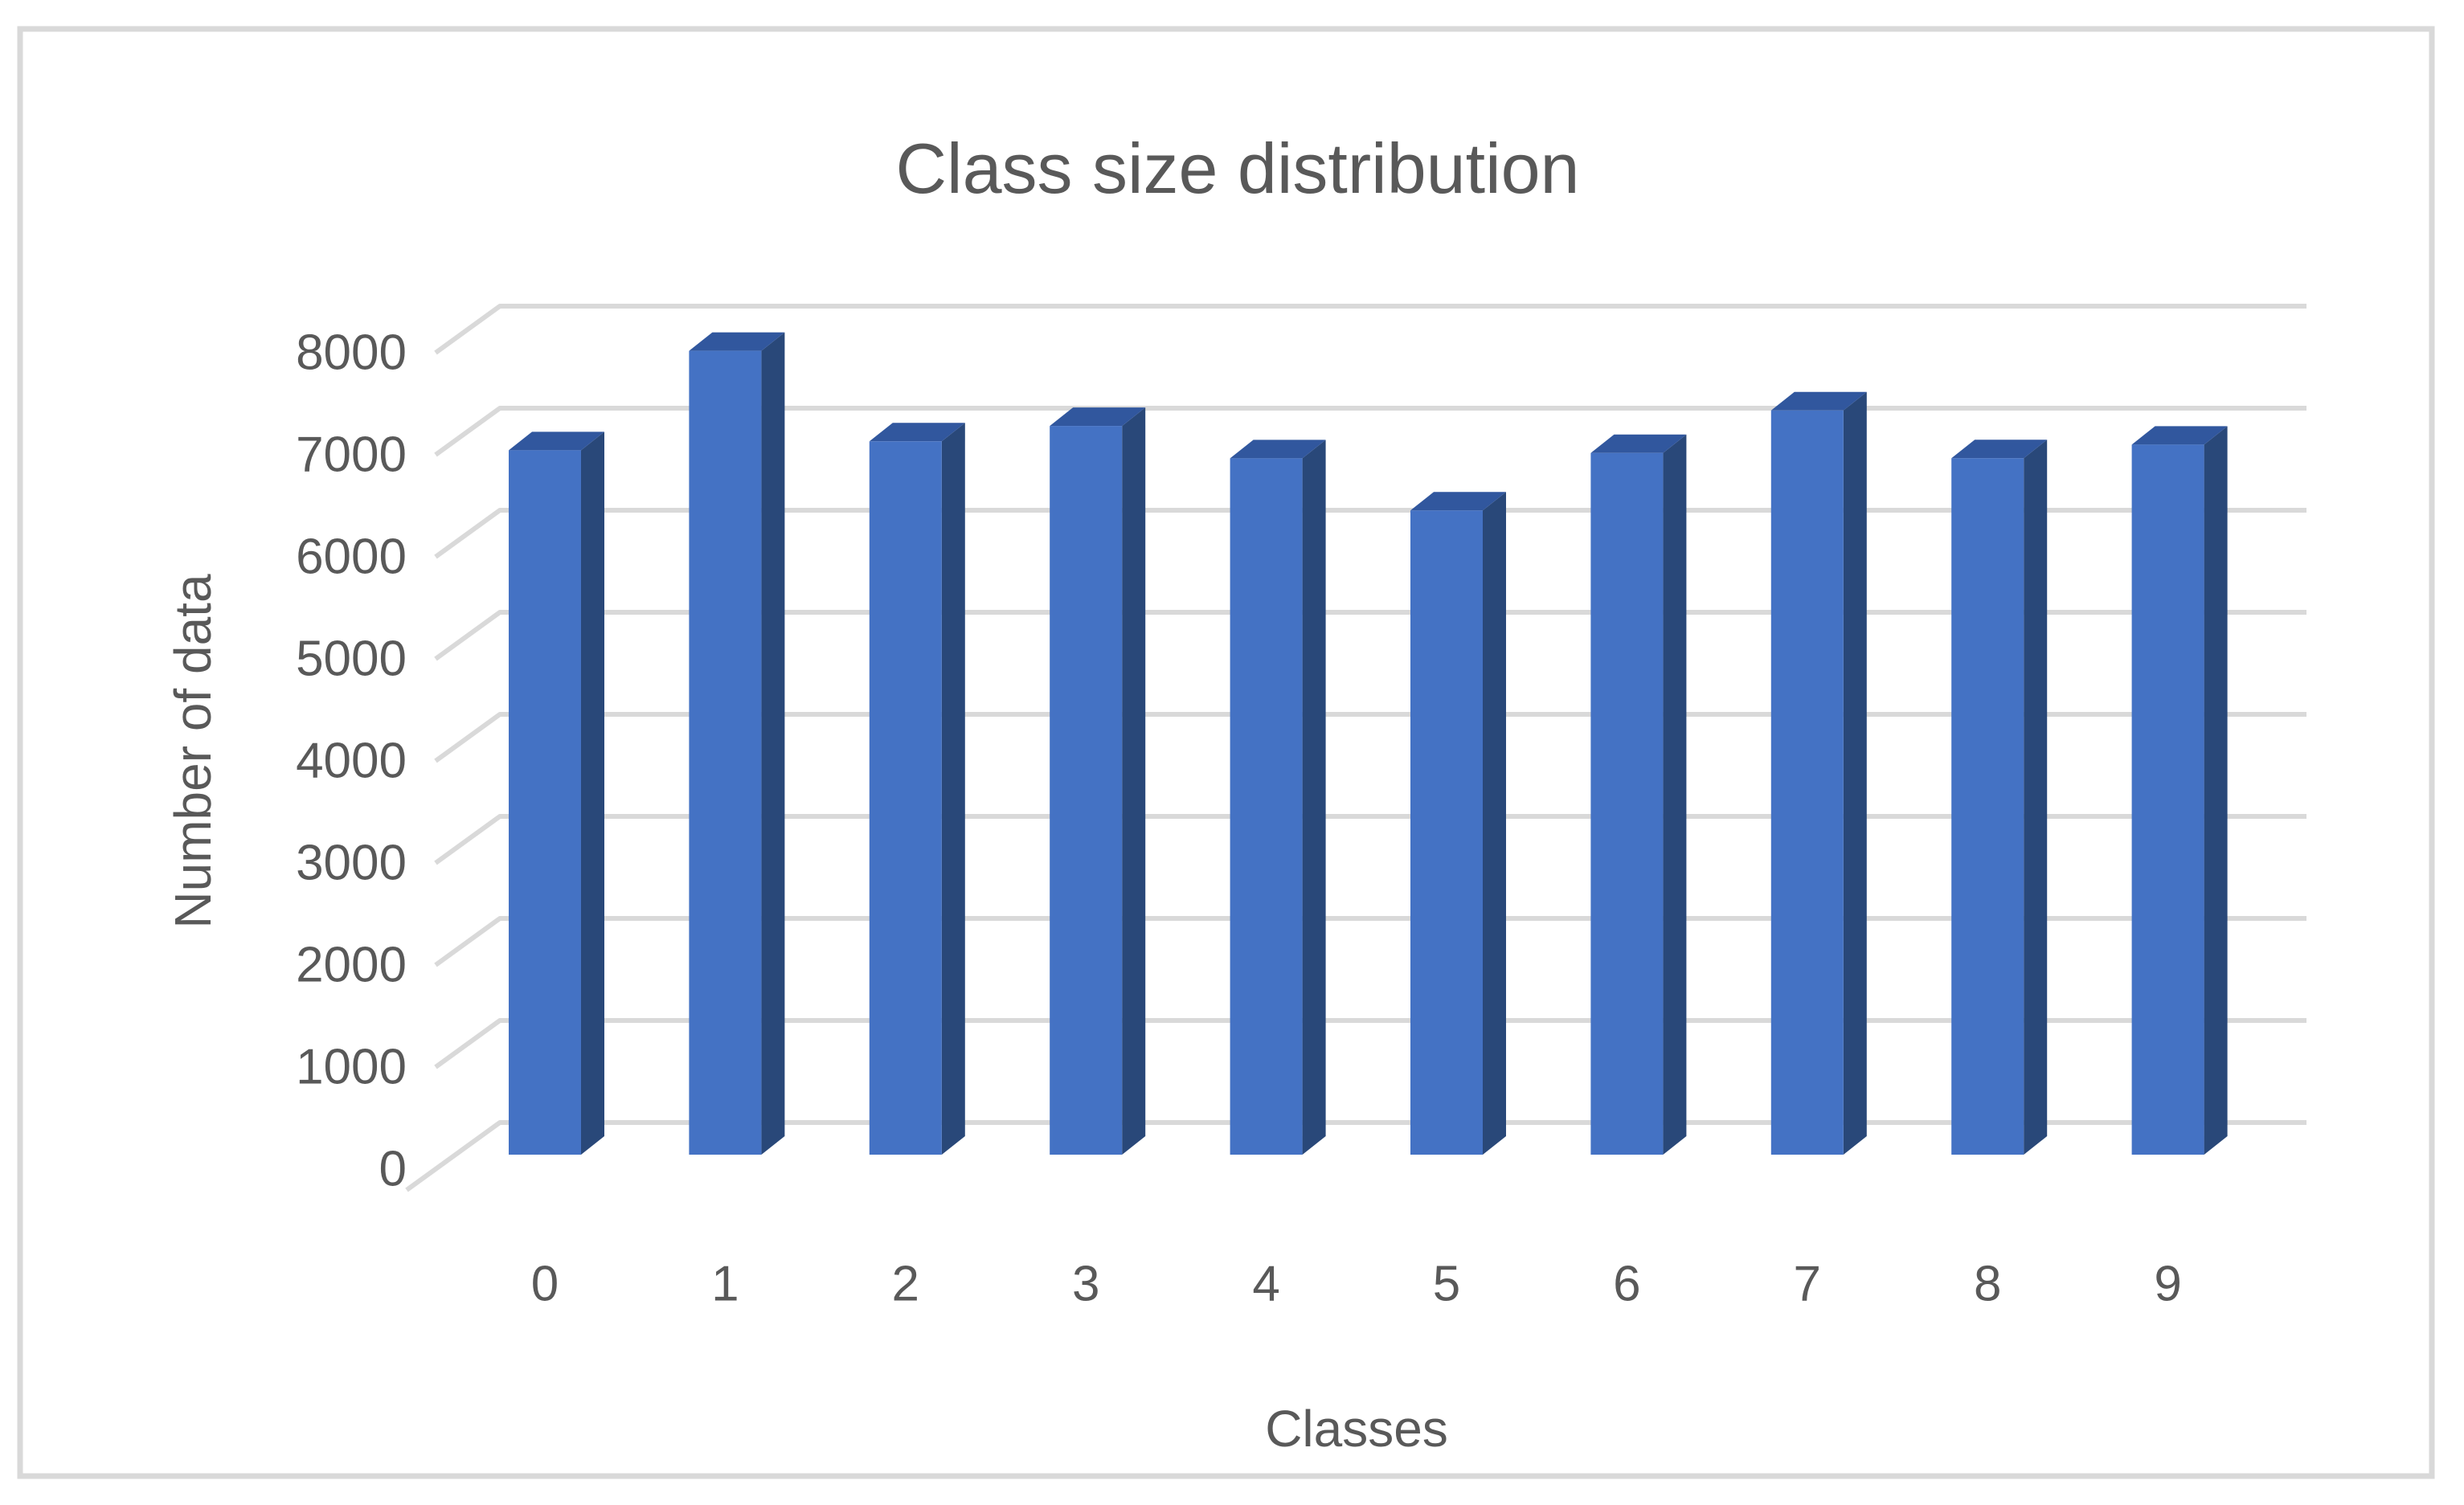 This screenshot has height=1505, width=2464. Describe the element at coordinates (351, 557) in the screenshot. I see `y-tick-label: 6000` at that location.